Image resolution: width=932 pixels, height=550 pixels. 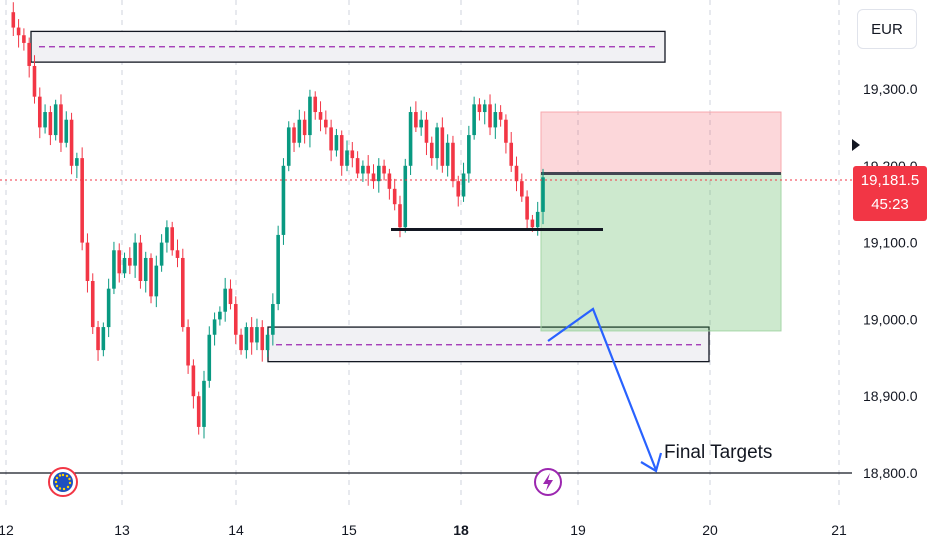 What do you see at coordinates (890, 396) in the screenshot?
I see `price-tick-label: 18,900.0` at bounding box center [890, 396].